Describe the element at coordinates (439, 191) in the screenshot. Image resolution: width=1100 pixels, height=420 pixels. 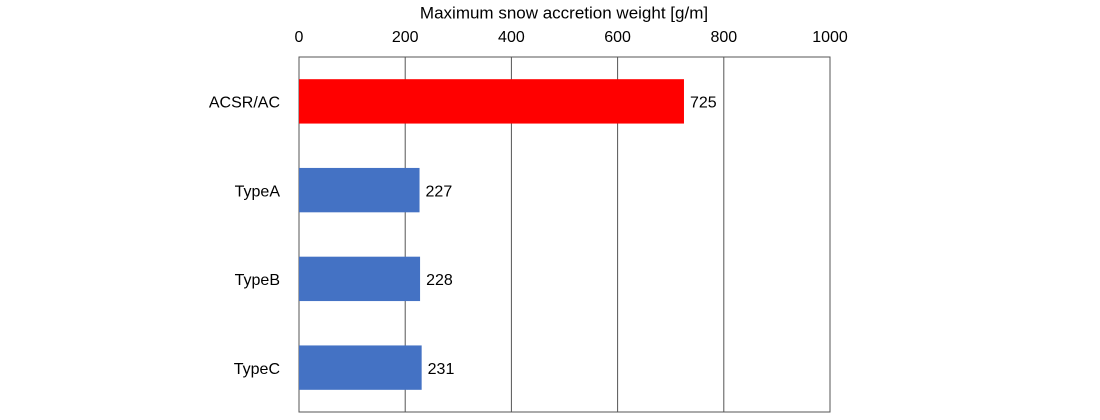
I see `value-label: 227` at that location.